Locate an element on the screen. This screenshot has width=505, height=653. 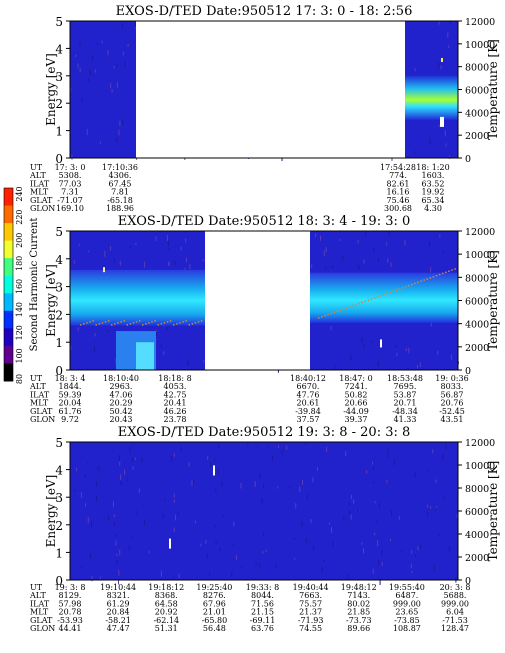
ephemeris-value: 18:53:48 is located at coordinates (405, 378).